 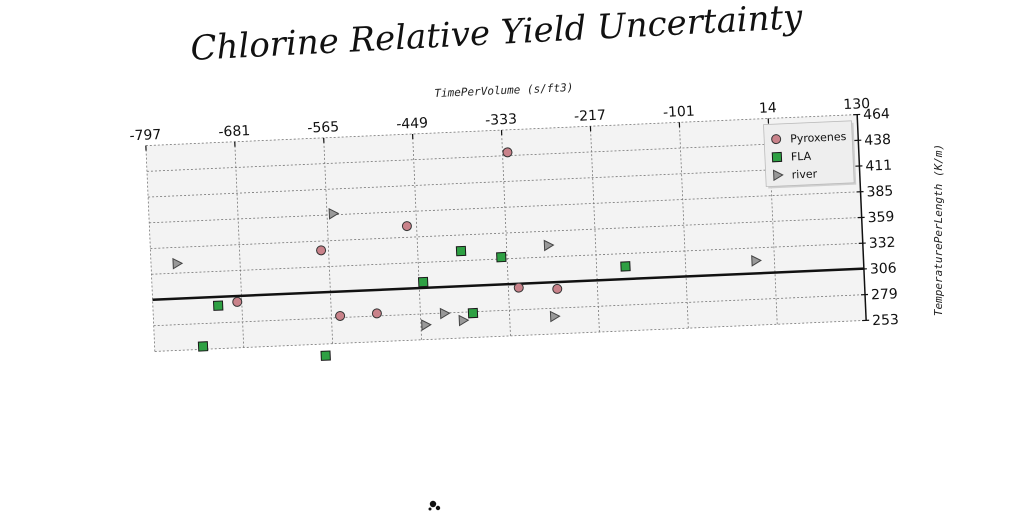 What do you see at coordinates (883, 268) in the screenshot?
I see `y-tick-label: 306` at bounding box center [883, 268].